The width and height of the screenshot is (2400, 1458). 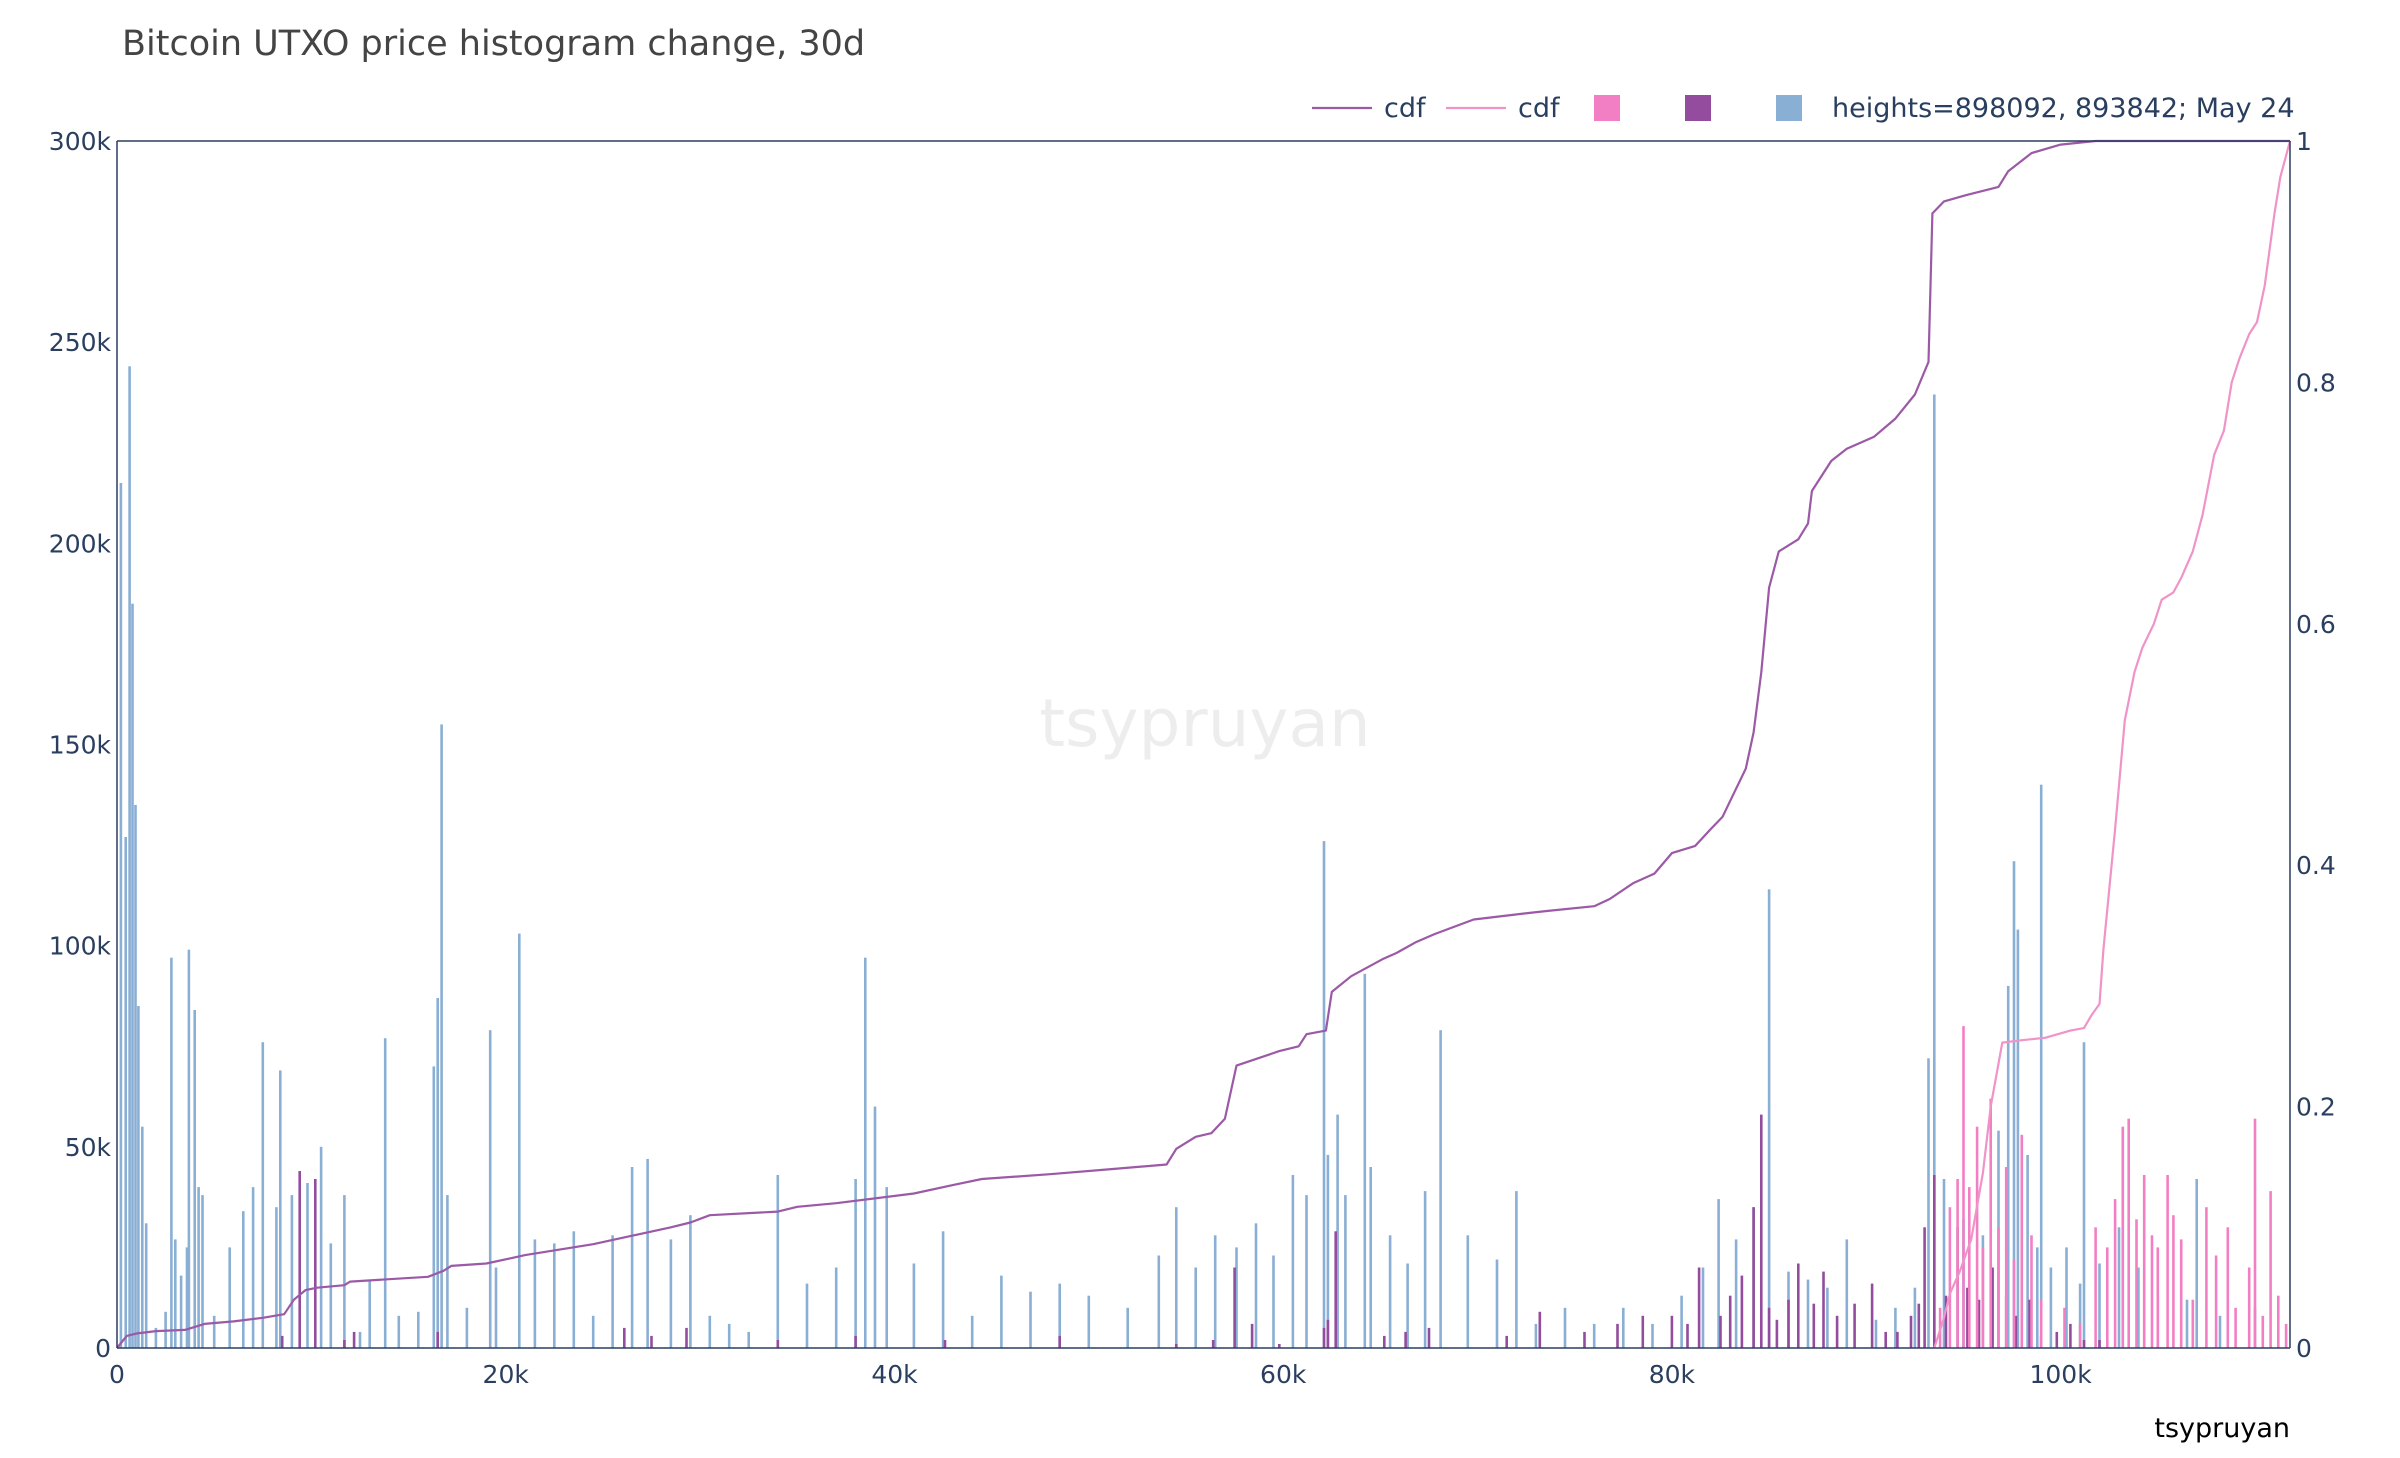 I want to click on legend-item, so click(x=1607, y=108).